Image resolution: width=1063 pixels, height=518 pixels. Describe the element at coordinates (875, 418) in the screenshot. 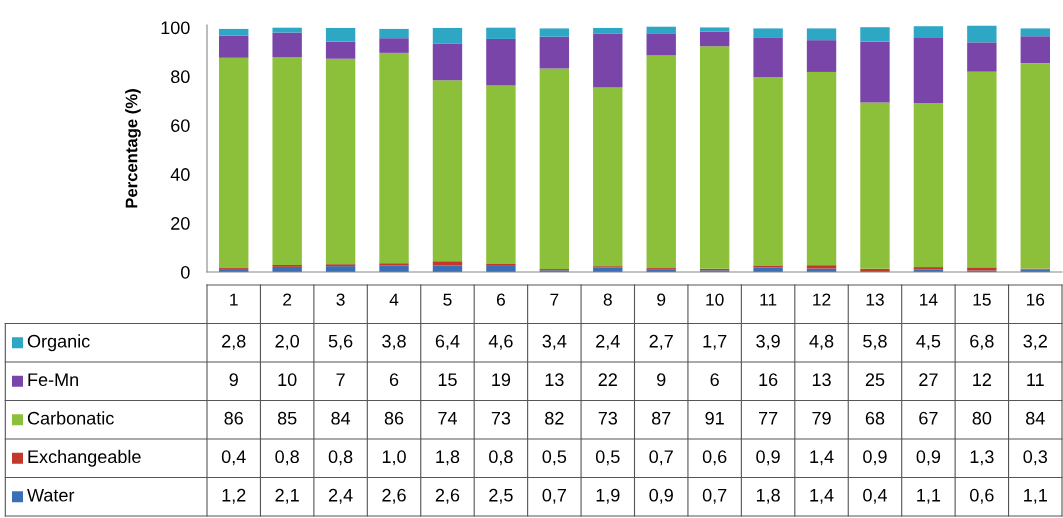

I see `data-label: 68` at that location.